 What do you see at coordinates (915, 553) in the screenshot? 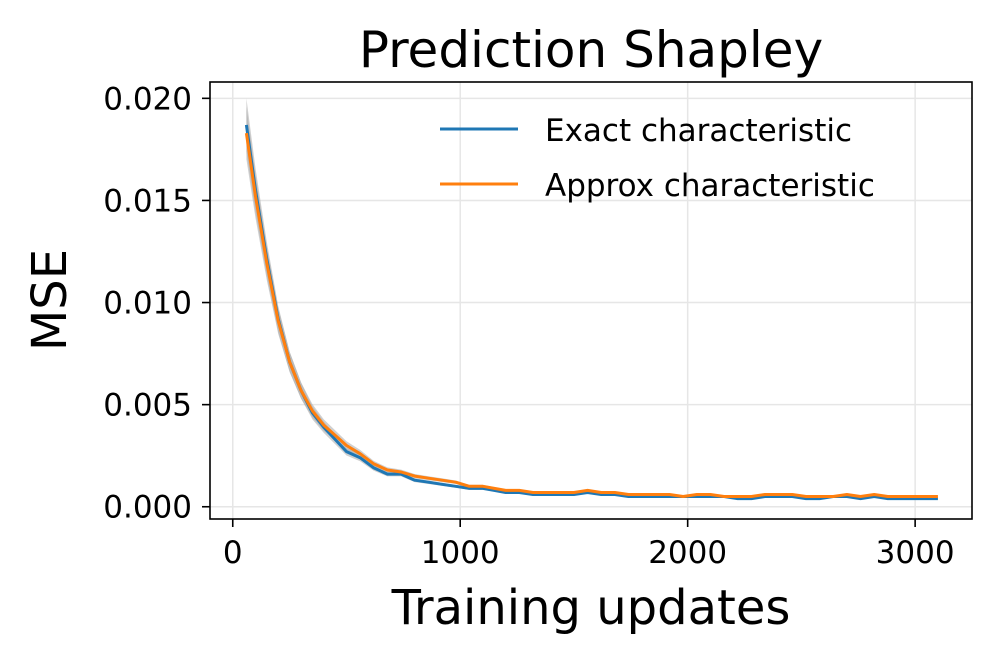
I see `x-tick-label: 3000` at bounding box center [915, 553].